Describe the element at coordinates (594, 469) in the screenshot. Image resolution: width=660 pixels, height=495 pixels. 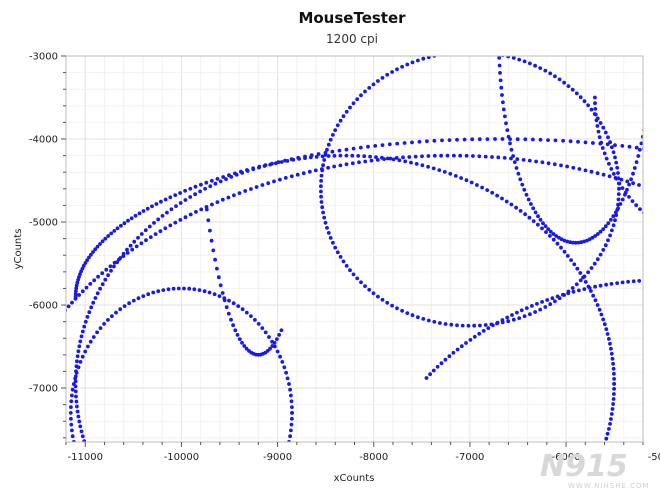
I see `watermark: N915 WWW.NIHSHE.COM` at that location.